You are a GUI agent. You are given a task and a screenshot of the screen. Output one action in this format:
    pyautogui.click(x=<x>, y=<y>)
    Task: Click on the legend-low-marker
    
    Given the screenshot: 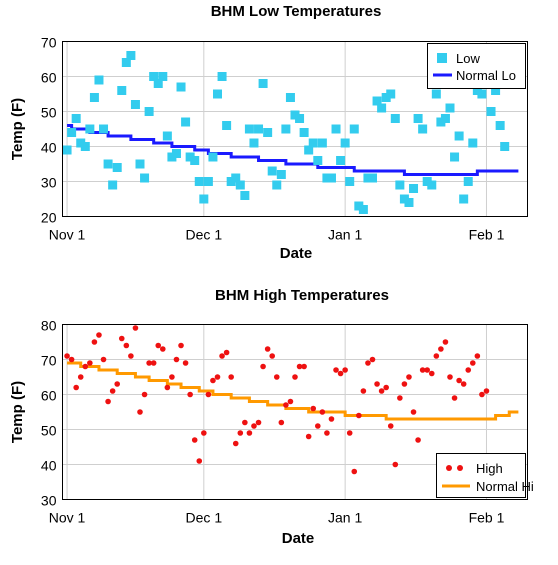 What is the action you would take?
    pyautogui.click(x=442, y=58)
    